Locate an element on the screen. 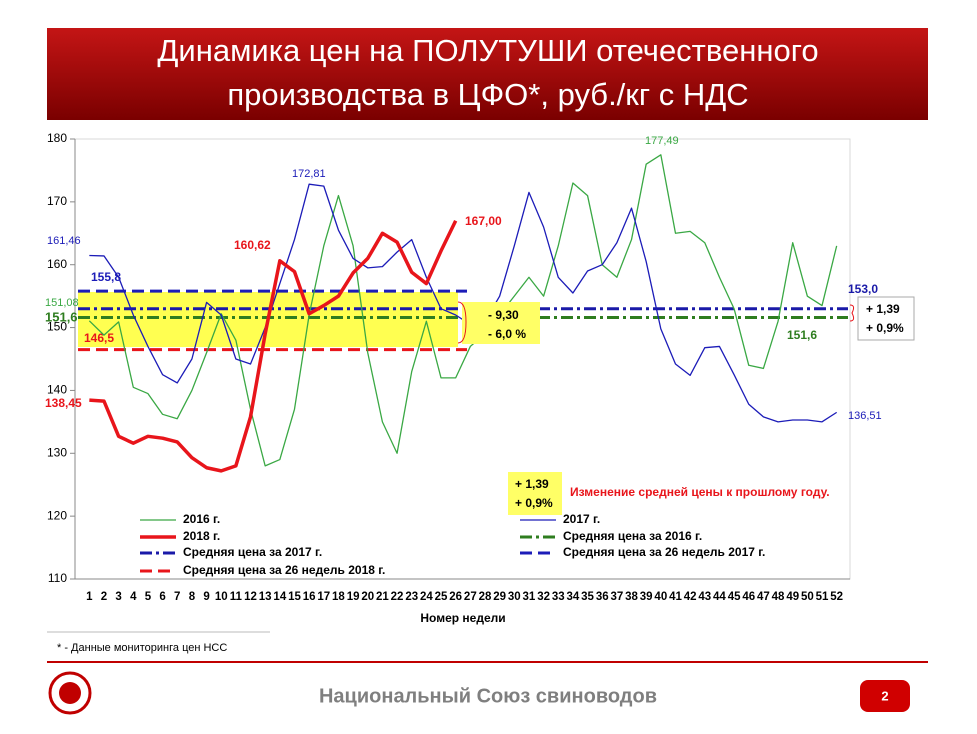 This screenshot has height=734, width=977. legend-label: Средняя цена за 2017 г. is located at coordinates (252, 552).